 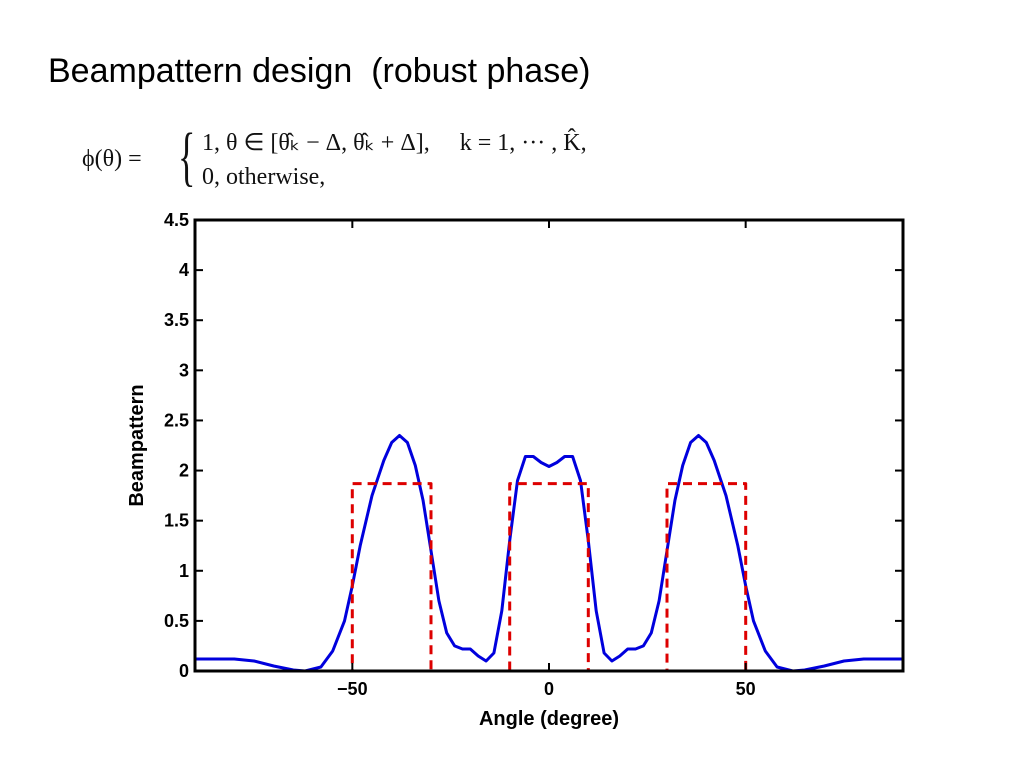 I want to click on slide-title: Beampattern design (robust phase), so click(x=319, y=71).